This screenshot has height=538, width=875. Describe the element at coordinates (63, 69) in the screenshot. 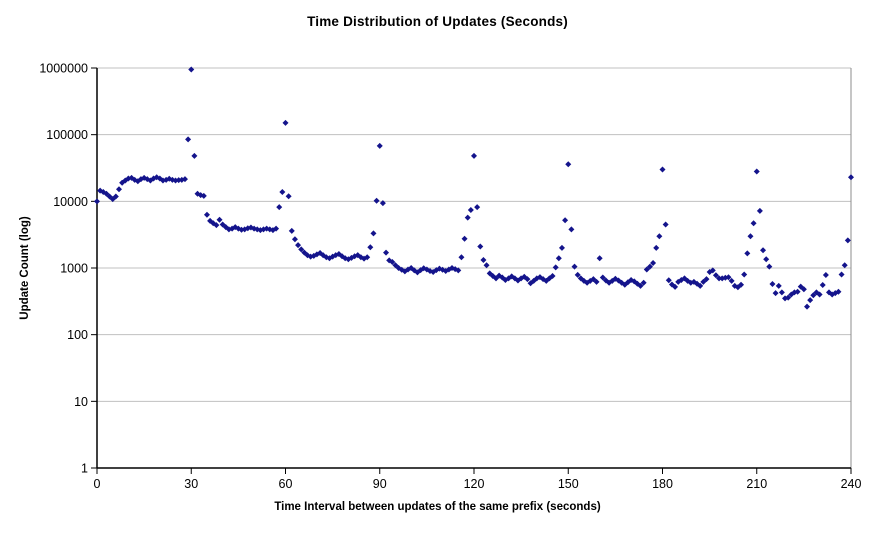

I see `y-tick-label: 1000000` at that location.